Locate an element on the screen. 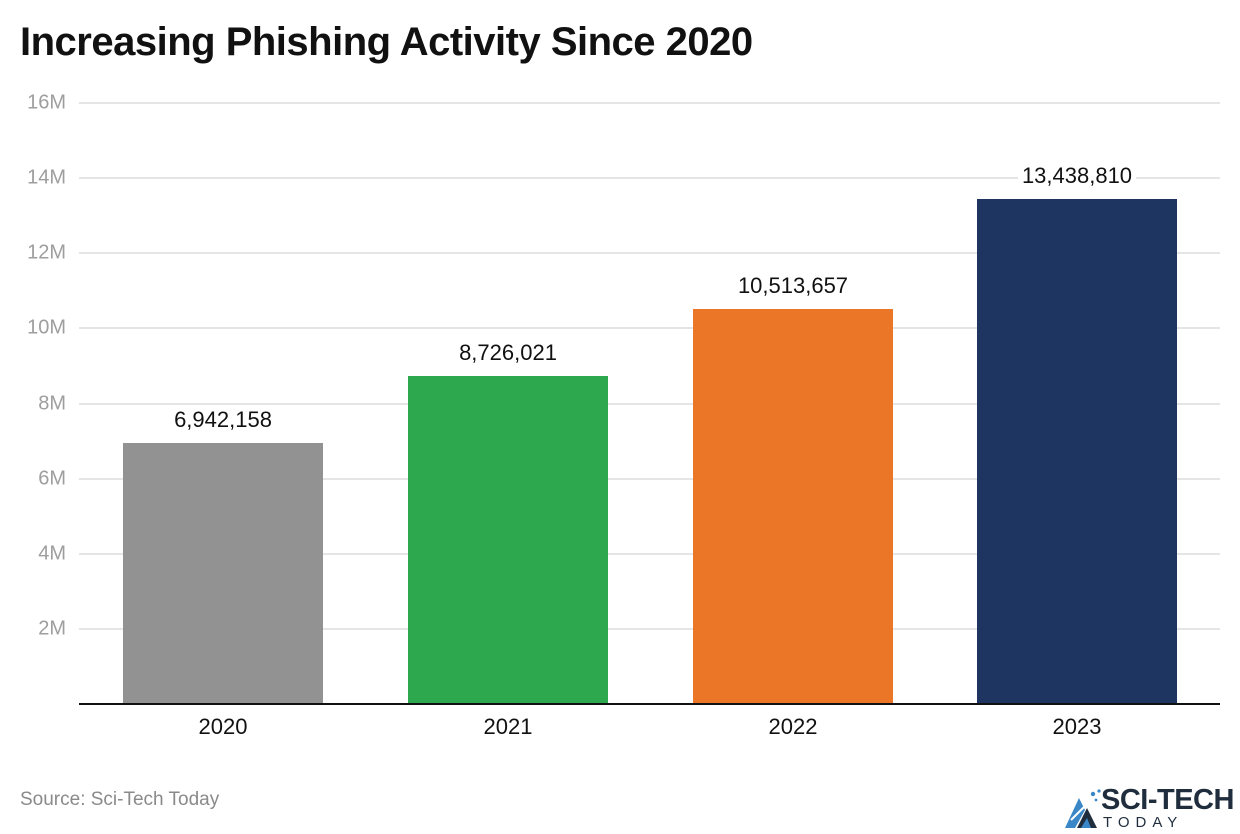 The height and width of the screenshot is (834, 1240). source-note: Source: Sci-Tech Today is located at coordinates (120, 799).